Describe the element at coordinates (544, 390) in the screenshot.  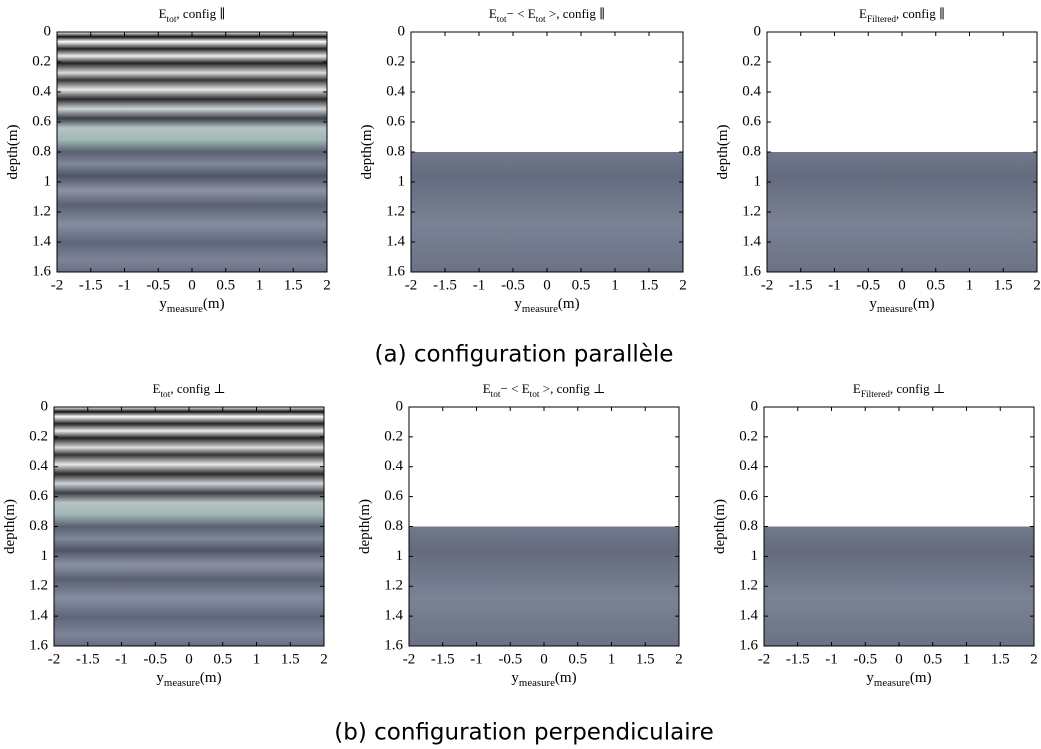
I see `chart-title: Etot− < Etot >, config ⊥` at that location.